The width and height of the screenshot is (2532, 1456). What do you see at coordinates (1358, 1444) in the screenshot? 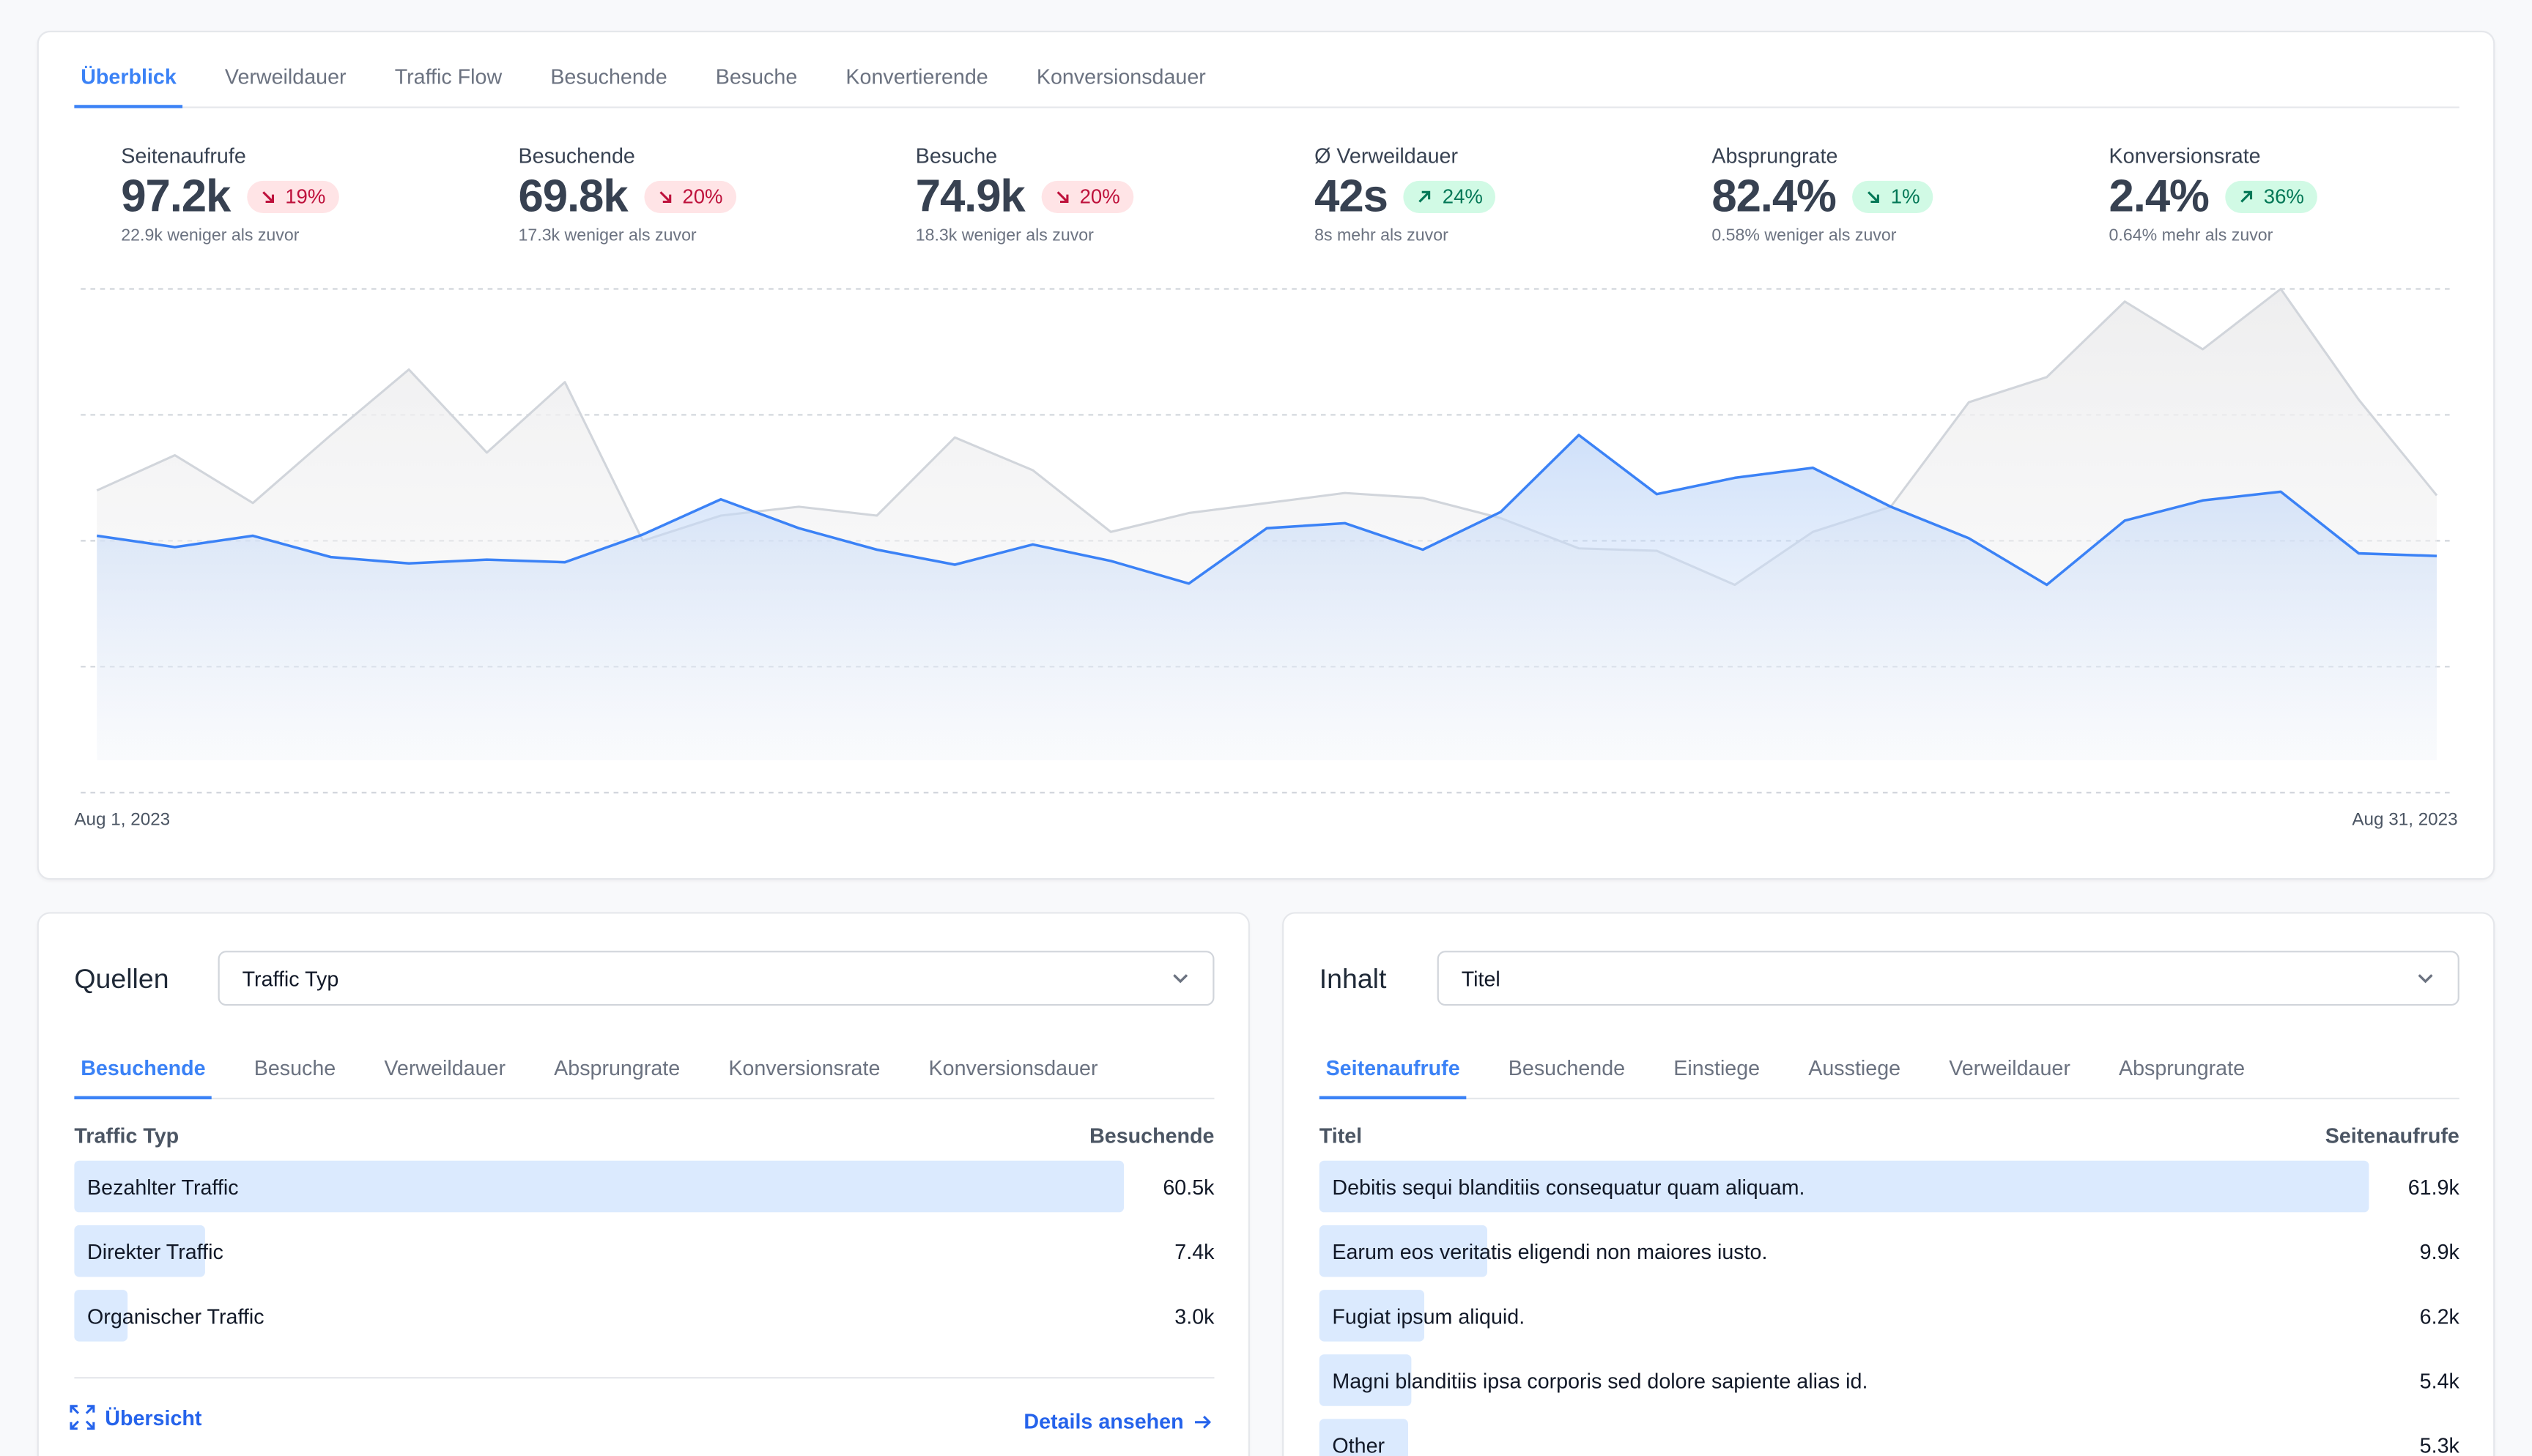
I see `row-label: Other` at bounding box center [1358, 1444].